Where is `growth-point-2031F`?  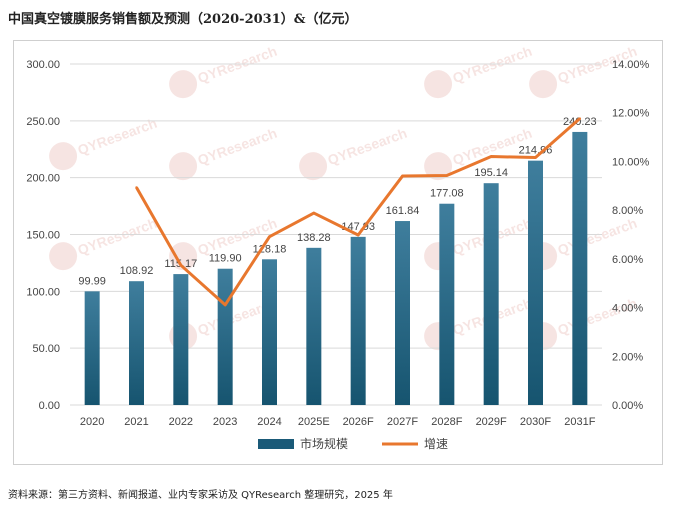
growth-point-2031F is located at coordinates (580, 118).